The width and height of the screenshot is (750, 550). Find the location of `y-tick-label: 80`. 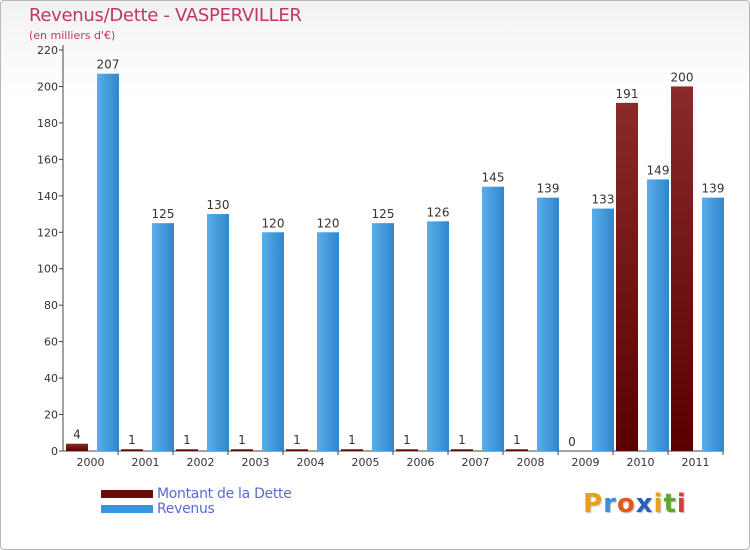

y-tick-label: 80 is located at coordinates (51, 305).